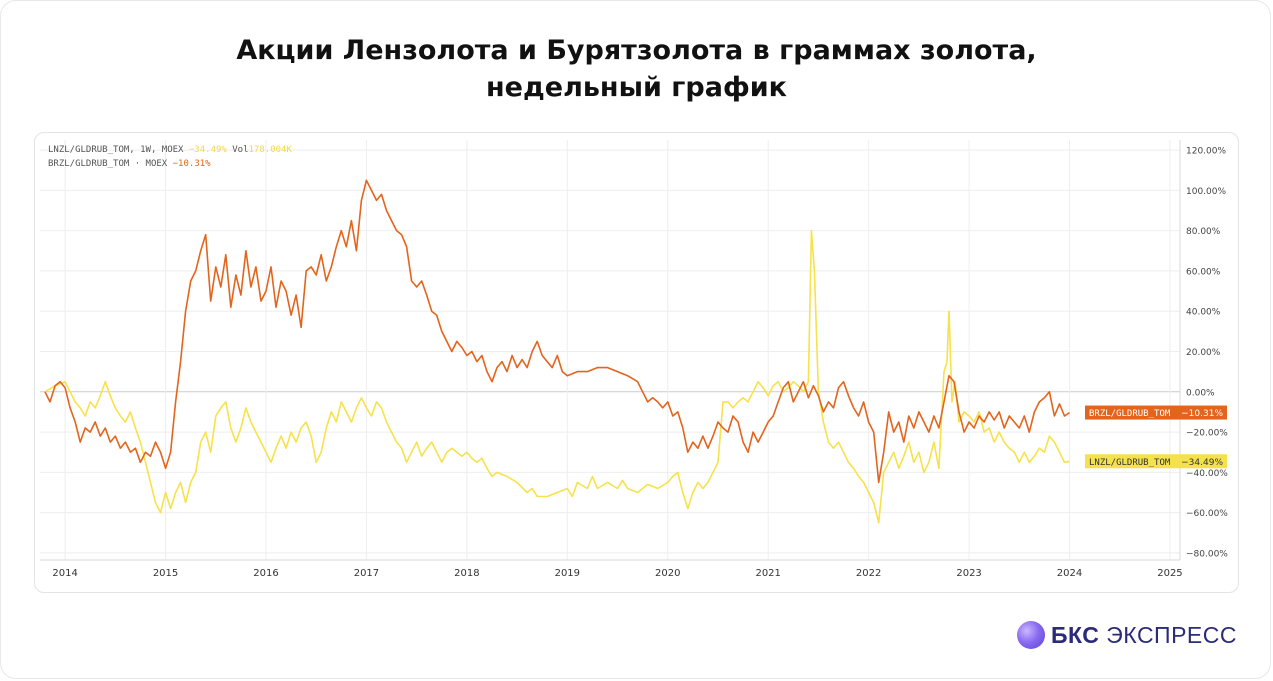 The height and width of the screenshot is (681, 1273). I want to click on x-tick-label: 2023, so click(968, 573).